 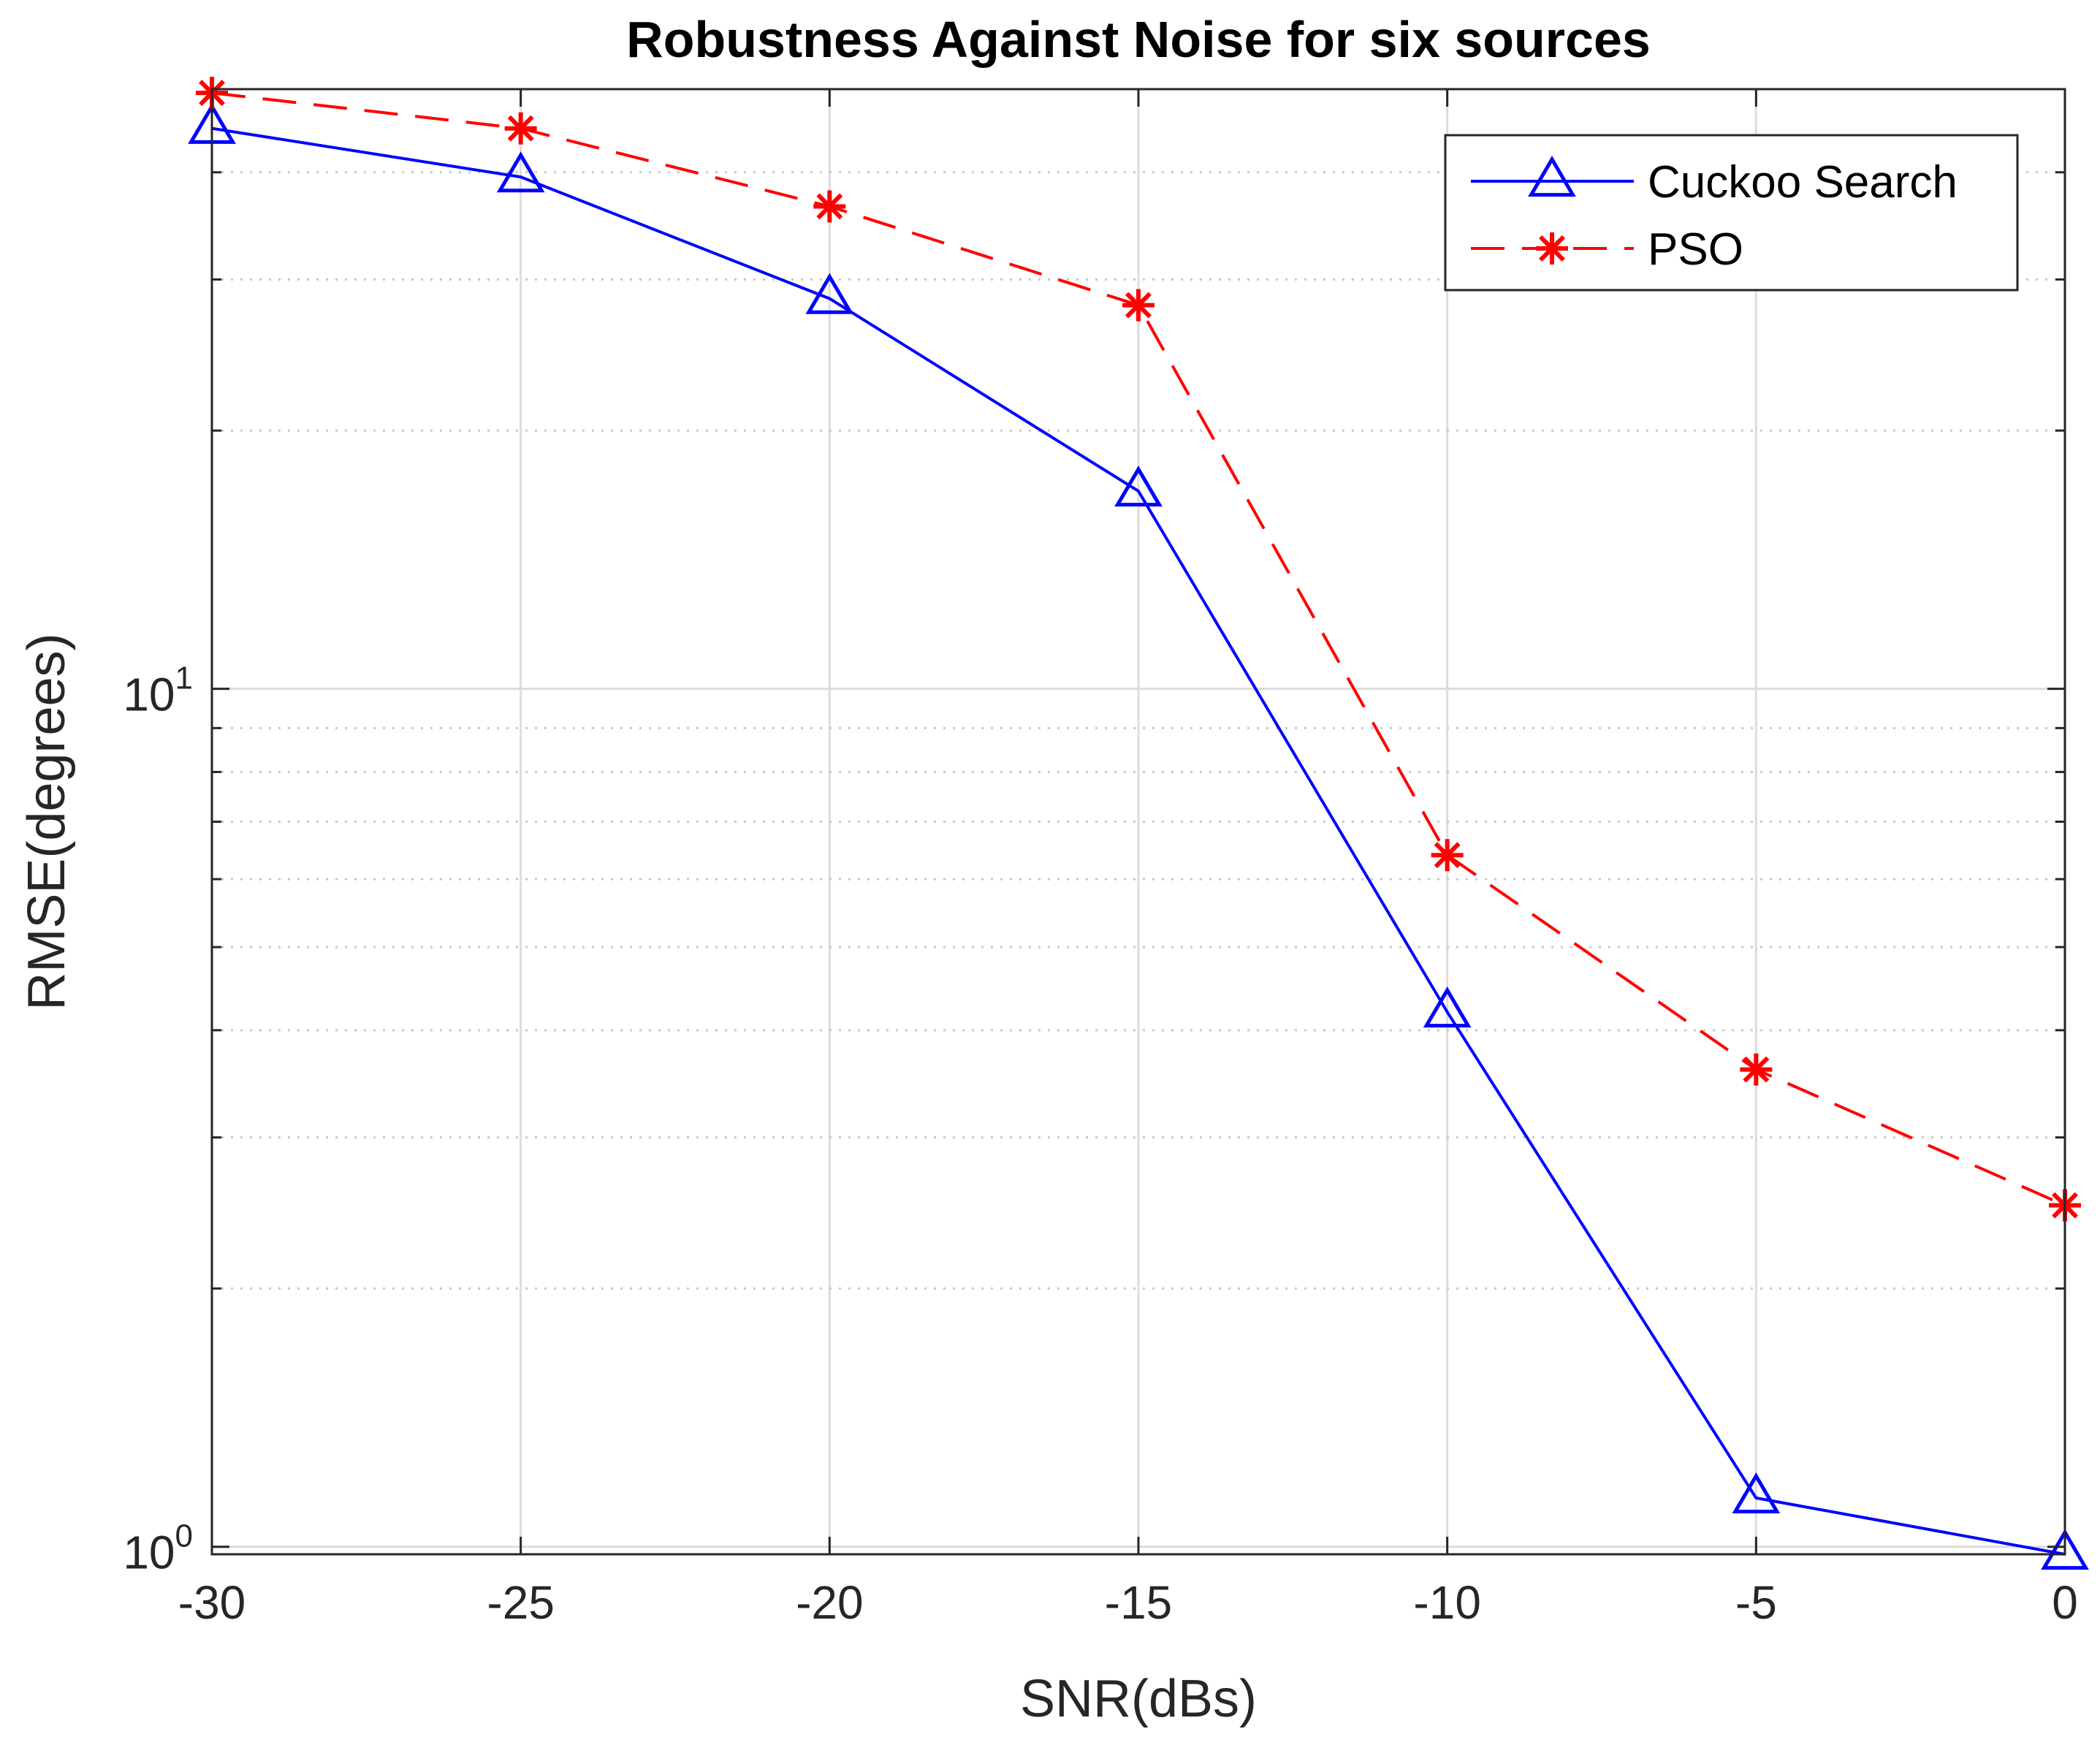 What do you see at coordinates (1447, 1602) in the screenshot?
I see `x-tick-label: -10` at bounding box center [1447, 1602].